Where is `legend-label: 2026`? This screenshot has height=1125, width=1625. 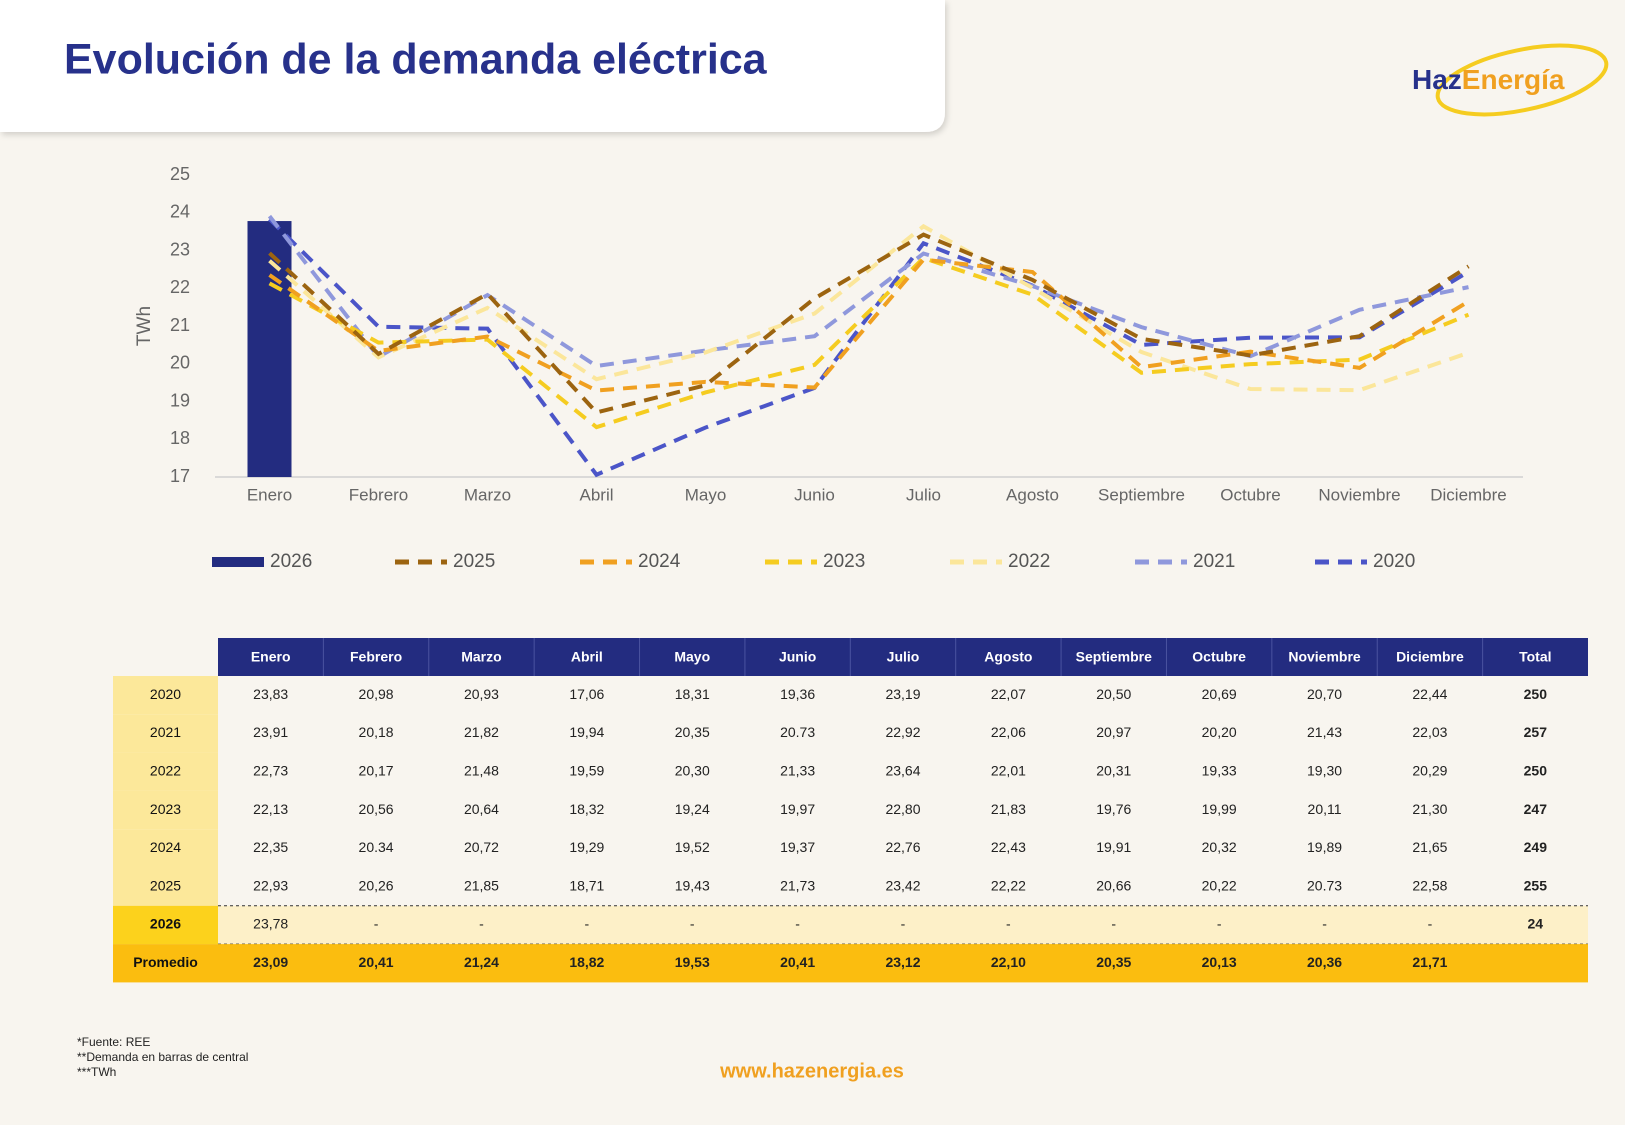
legend-label: 2026 is located at coordinates (291, 561).